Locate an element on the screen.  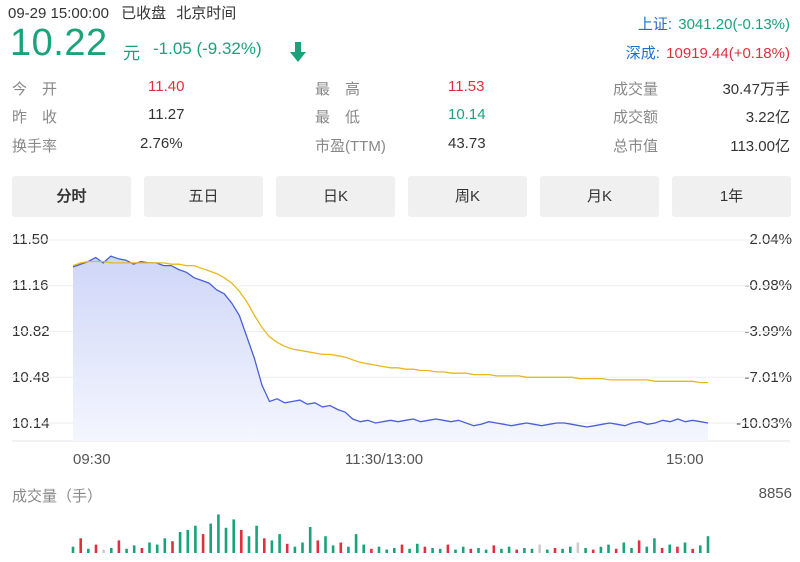
market-cap-value: 113.00亿 is located at coordinates (760, 146).